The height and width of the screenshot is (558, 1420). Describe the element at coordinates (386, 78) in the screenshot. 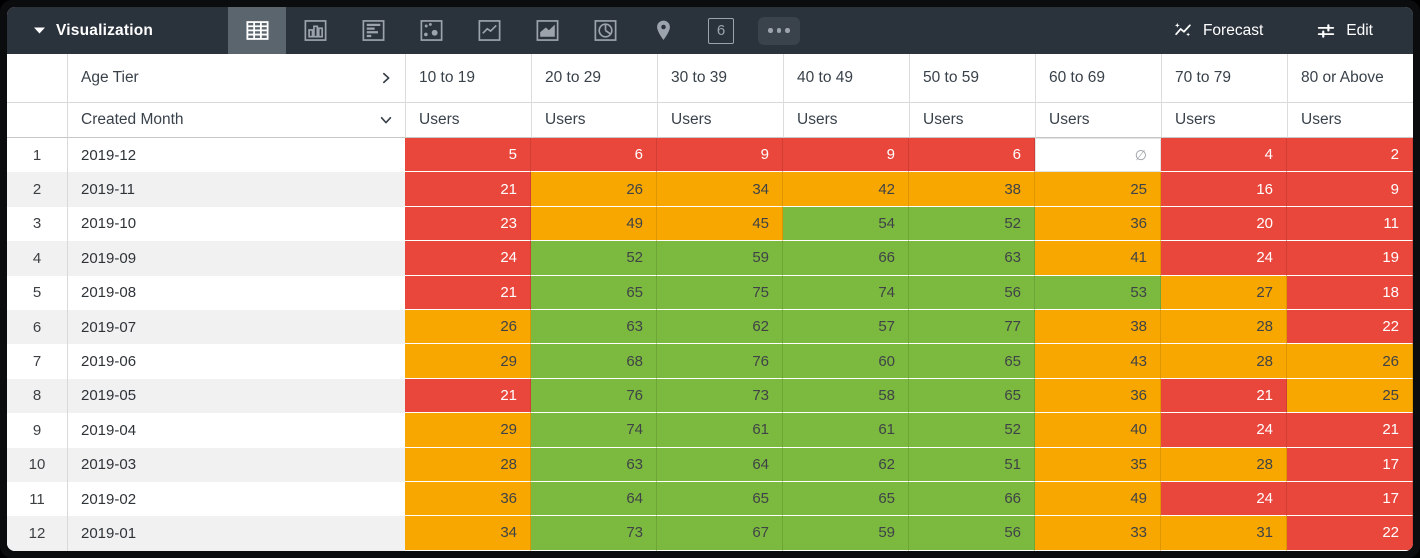

I see `chevron-right-icon` at that location.